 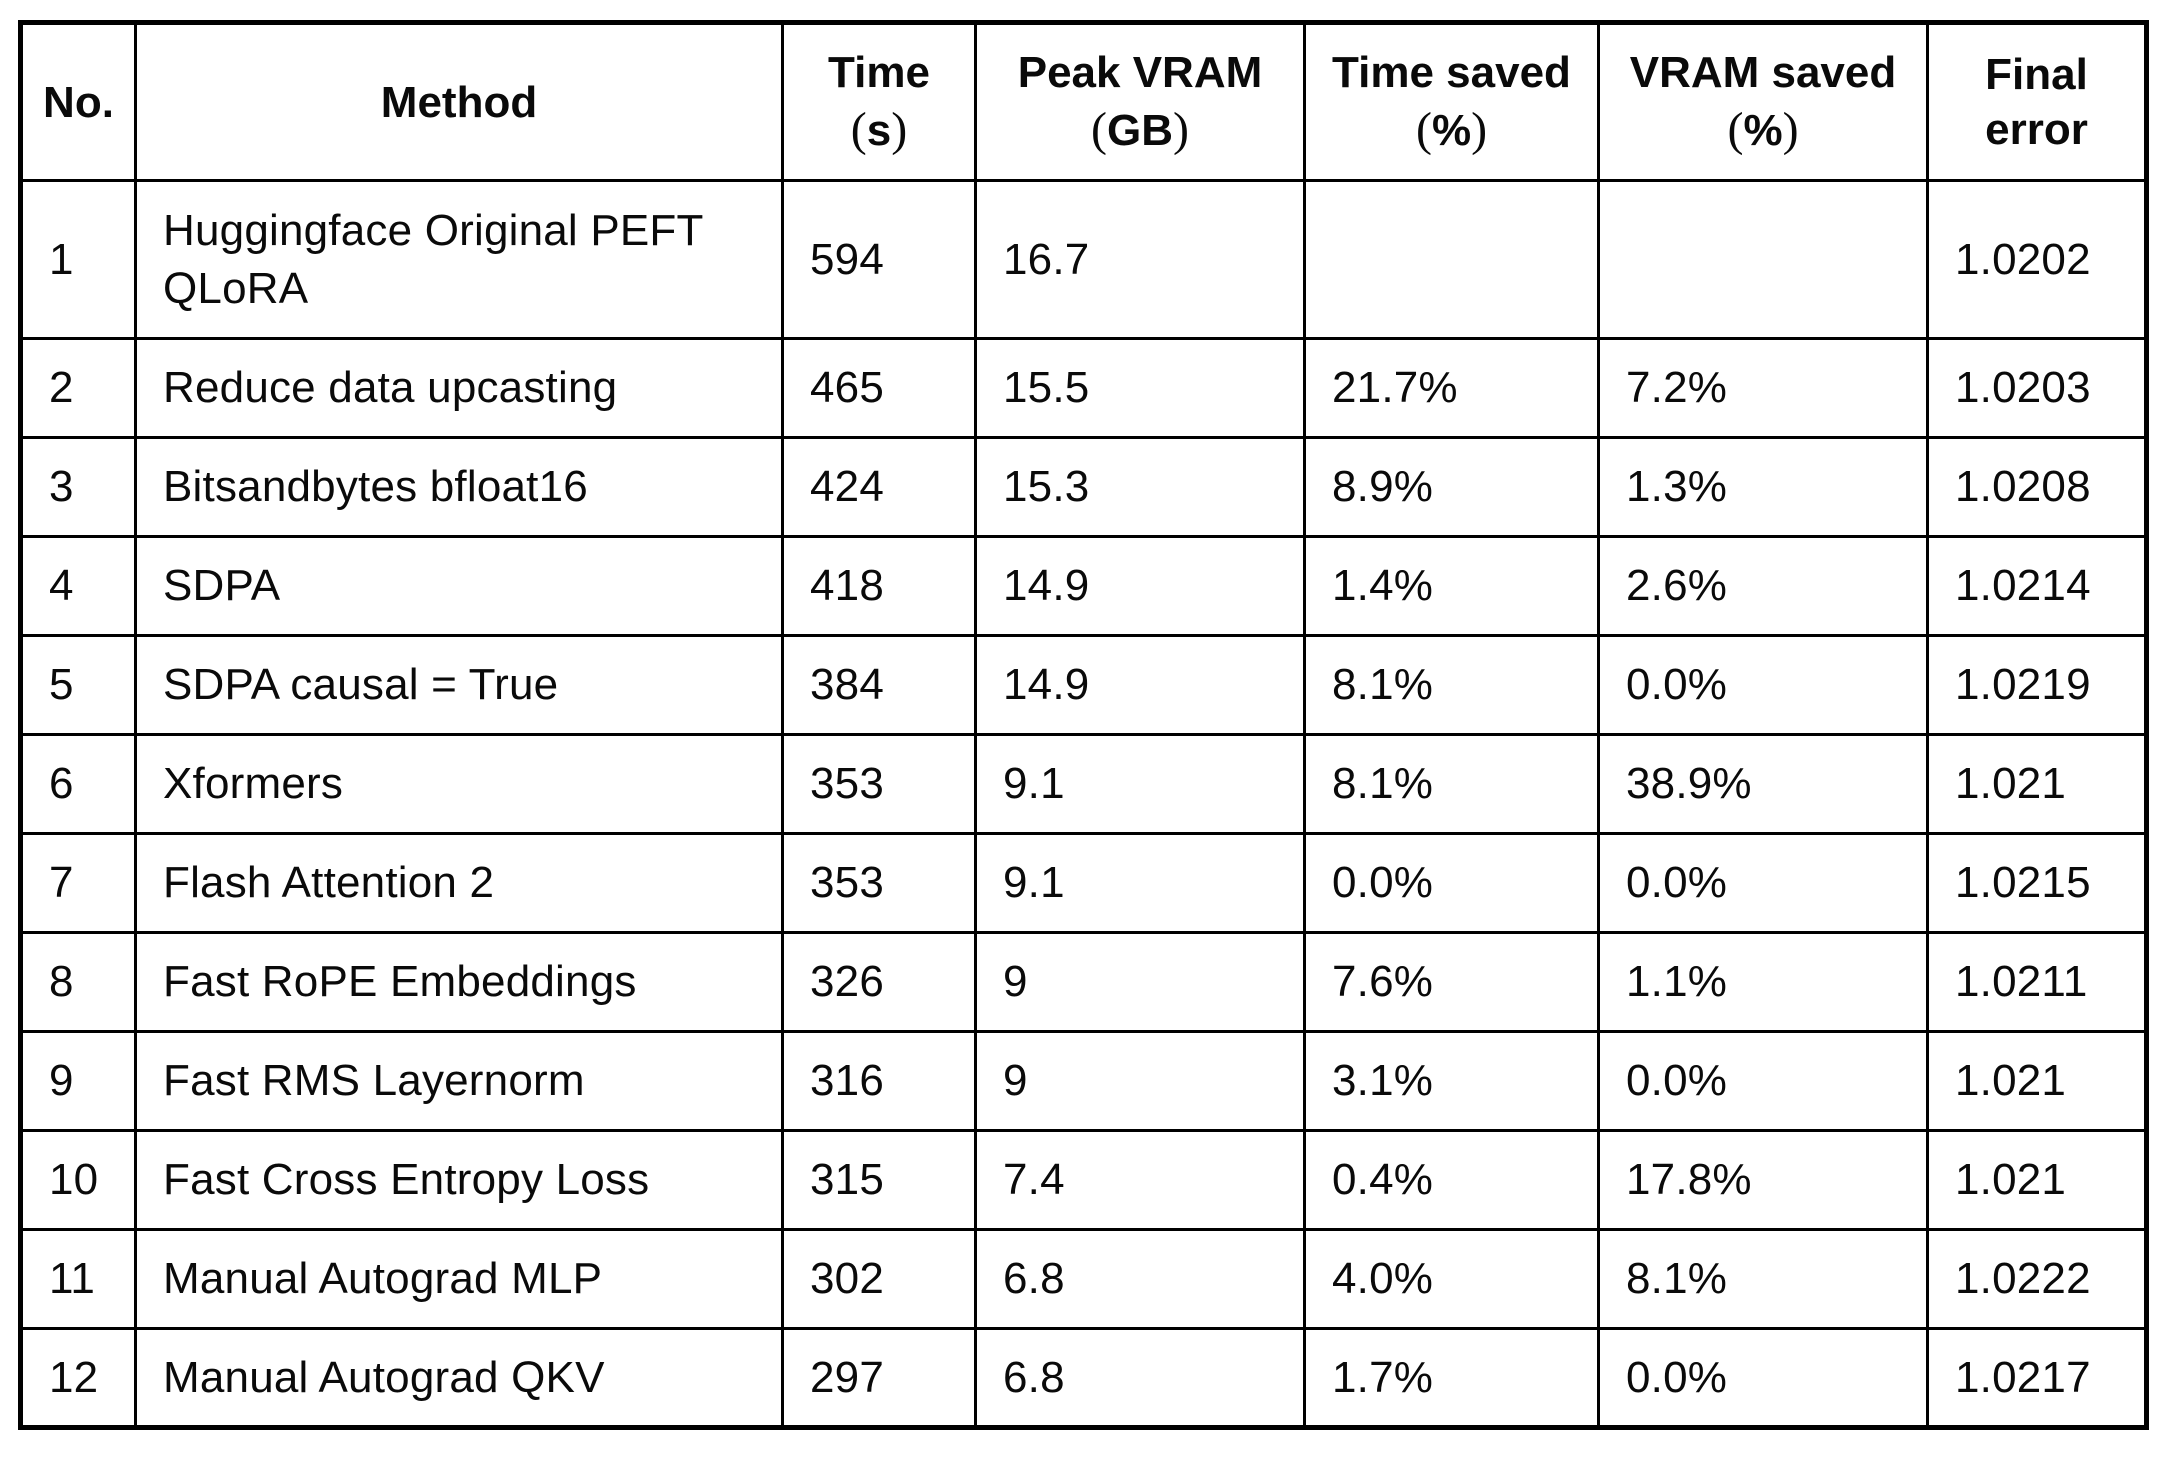 What do you see at coordinates (459, 1081) in the screenshot?
I see `cell-method: Fast RMS Layernorm` at bounding box center [459, 1081].